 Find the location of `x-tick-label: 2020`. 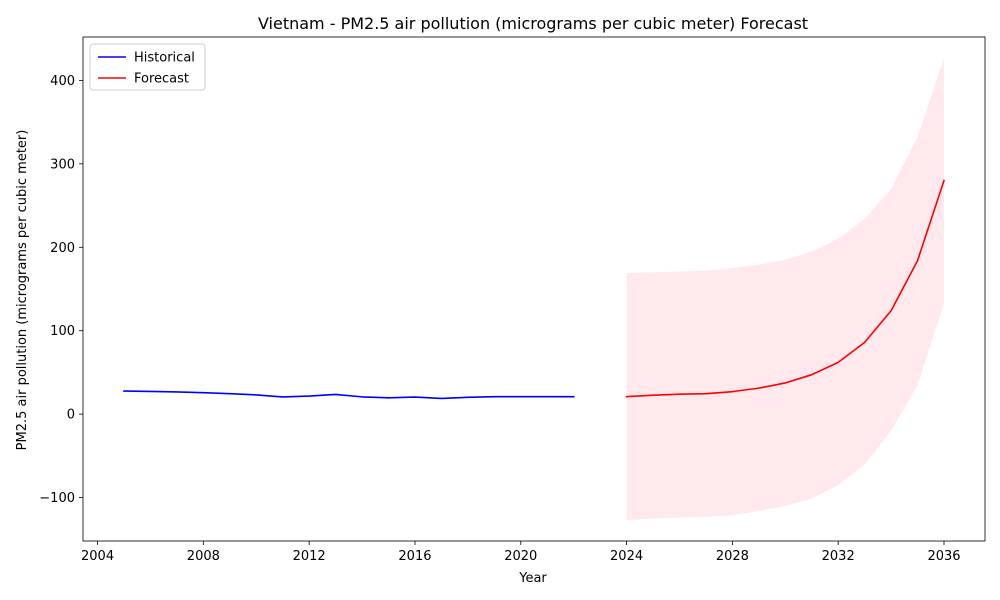

x-tick-label: 2020 is located at coordinates (520, 556).